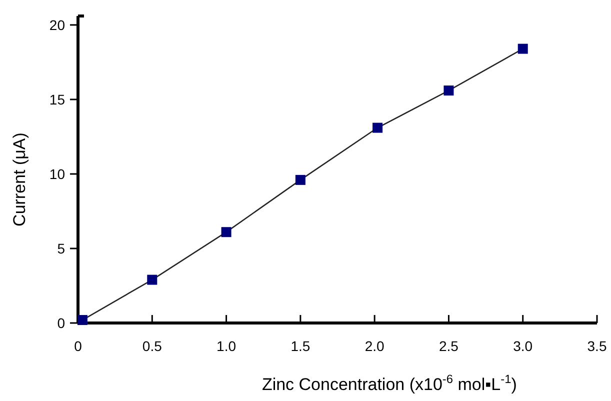 The image size is (611, 401). What do you see at coordinates (226, 346) in the screenshot?
I see `x-tick-label: 1.0` at bounding box center [226, 346].